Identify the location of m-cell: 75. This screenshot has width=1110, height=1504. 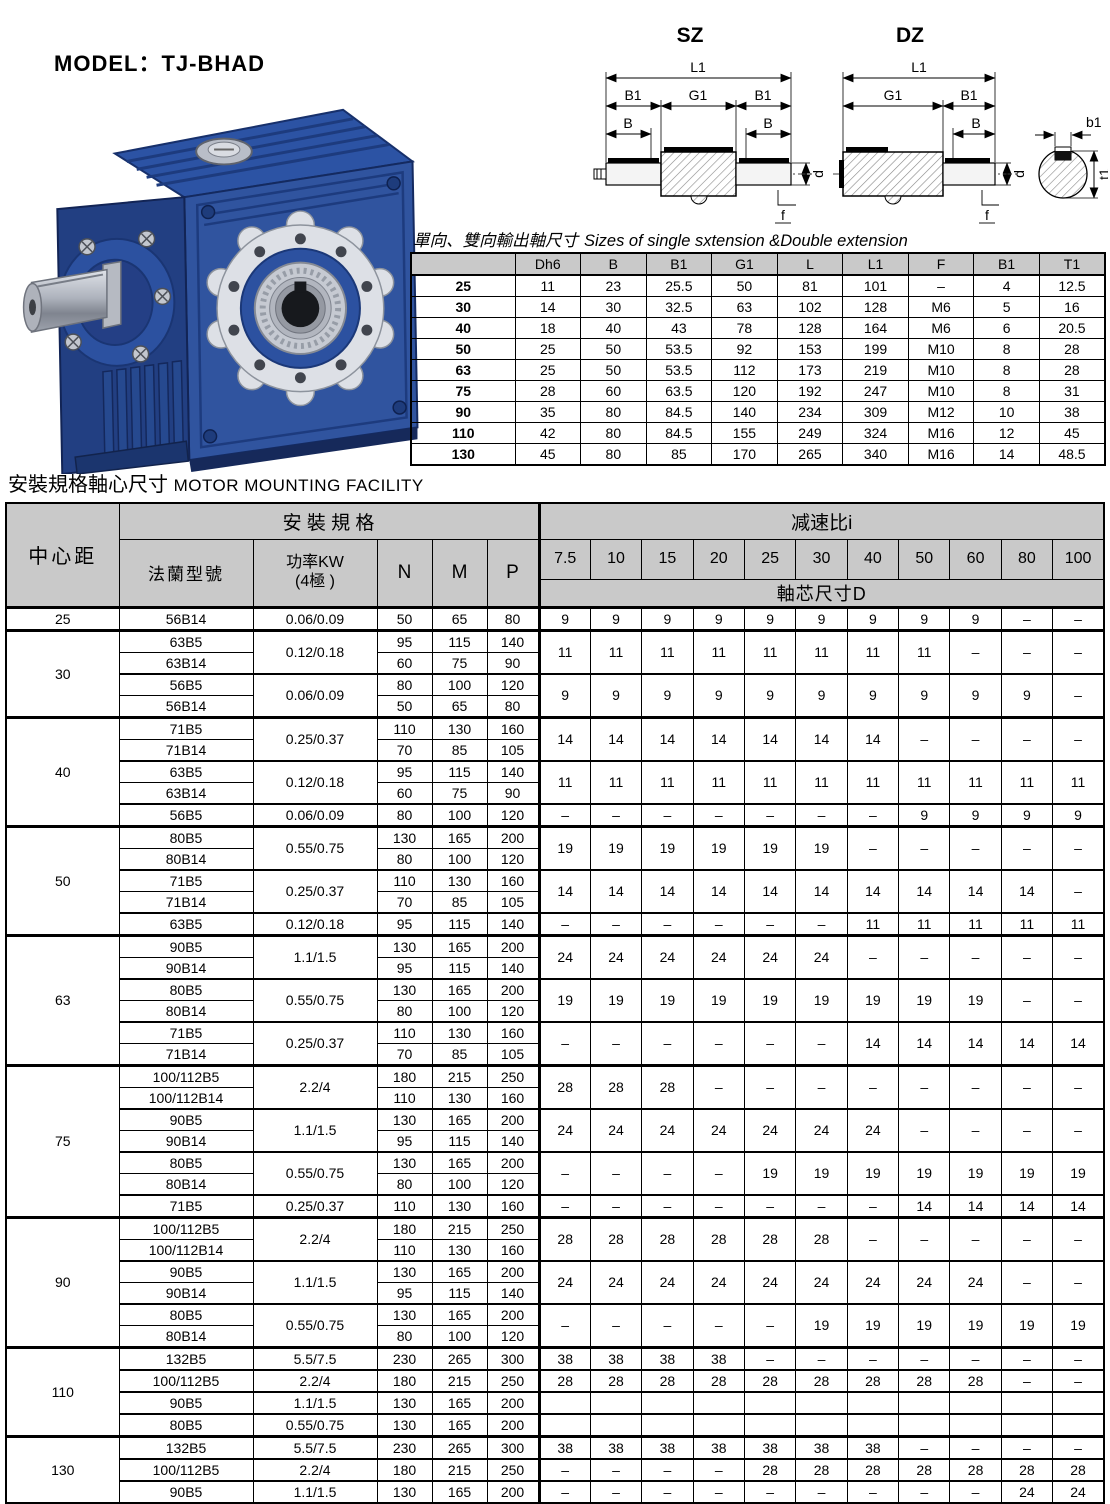
(459, 662).